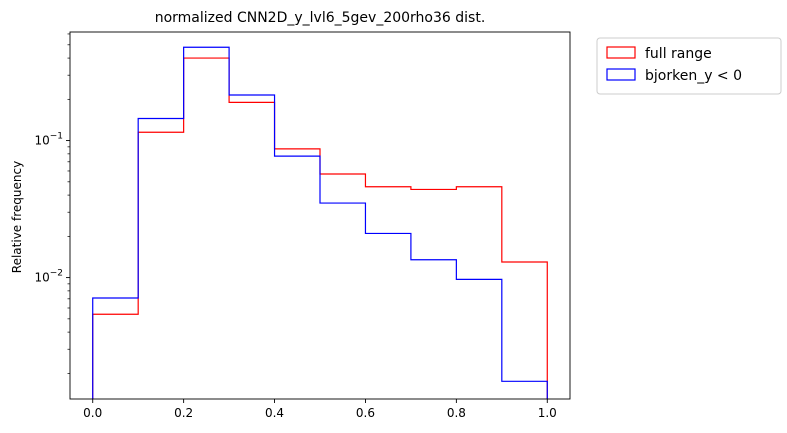 The image size is (787, 433). What do you see at coordinates (547, 413) in the screenshot?
I see `x-tick-label: 1.0` at bounding box center [547, 413].